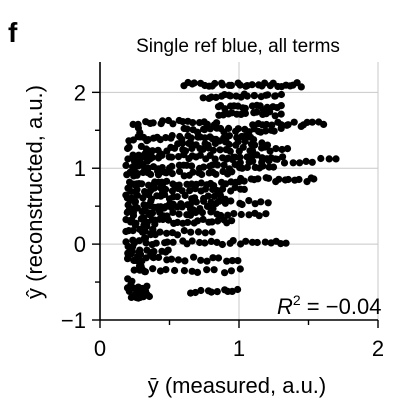  What do you see at coordinates (80, 168) in the screenshot?
I see `y-tick-label: 1` at bounding box center [80, 168].